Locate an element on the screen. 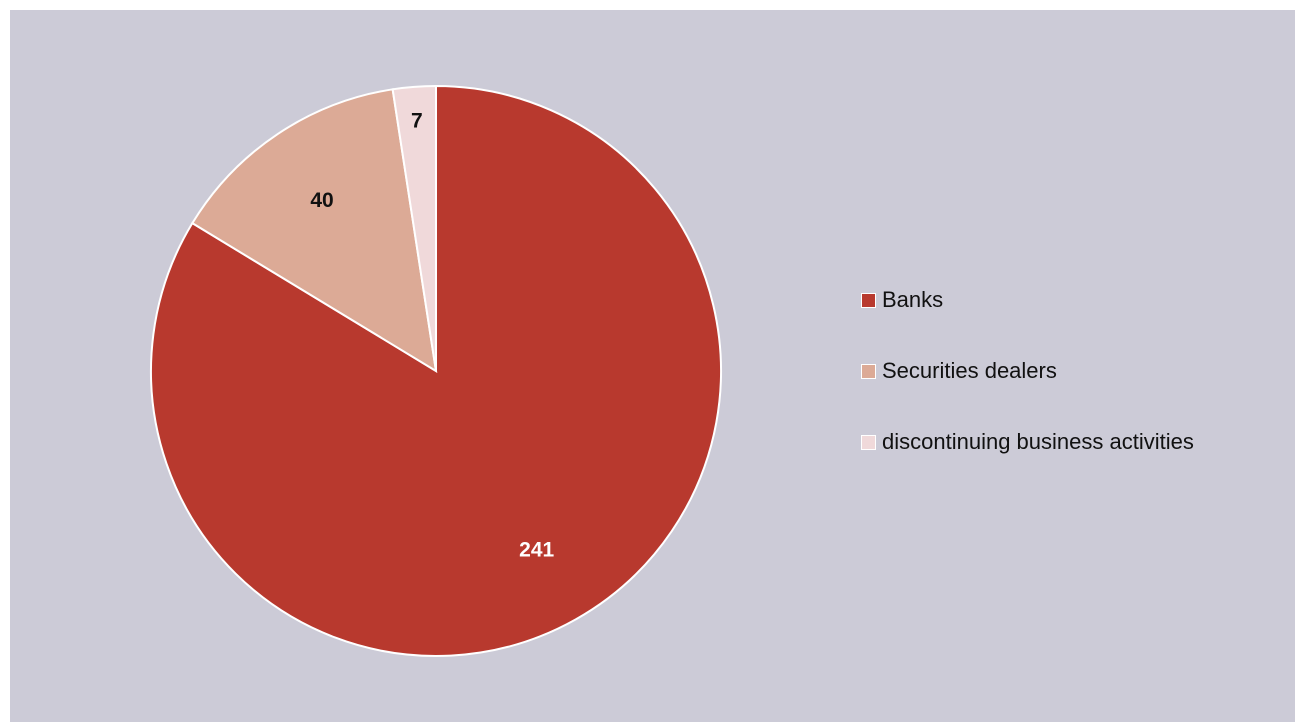  legend-item-discontinuing-business-activities: discontinuing business activities is located at coordinates (1027, 441).